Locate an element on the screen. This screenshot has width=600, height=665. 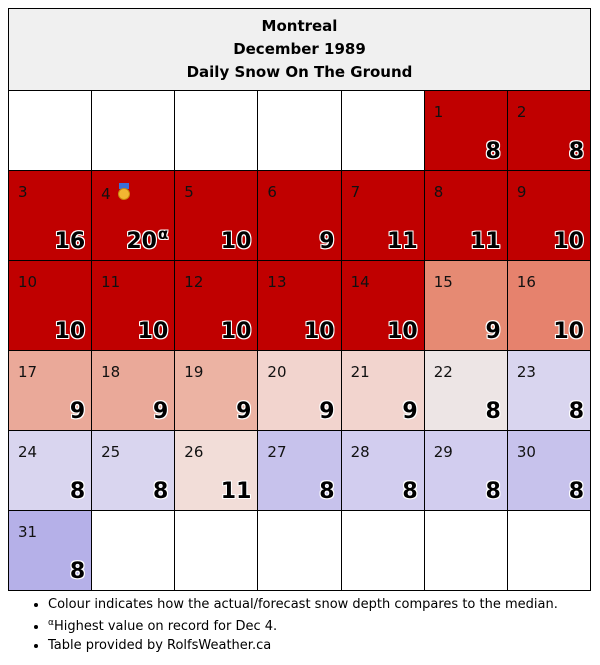
day-number: 2 is located at coordinates (522, 112).